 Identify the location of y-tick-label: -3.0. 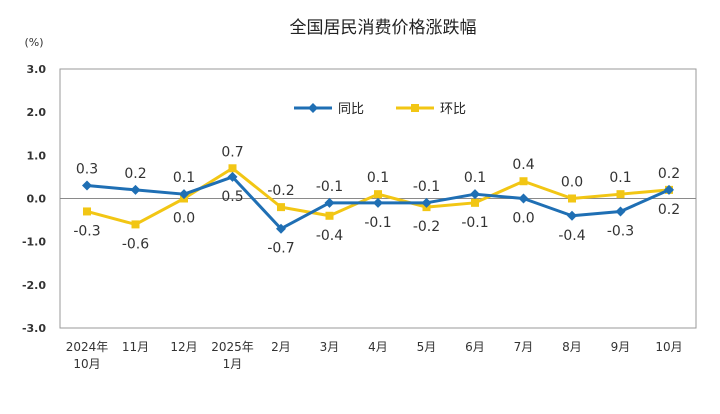
(34, 328).